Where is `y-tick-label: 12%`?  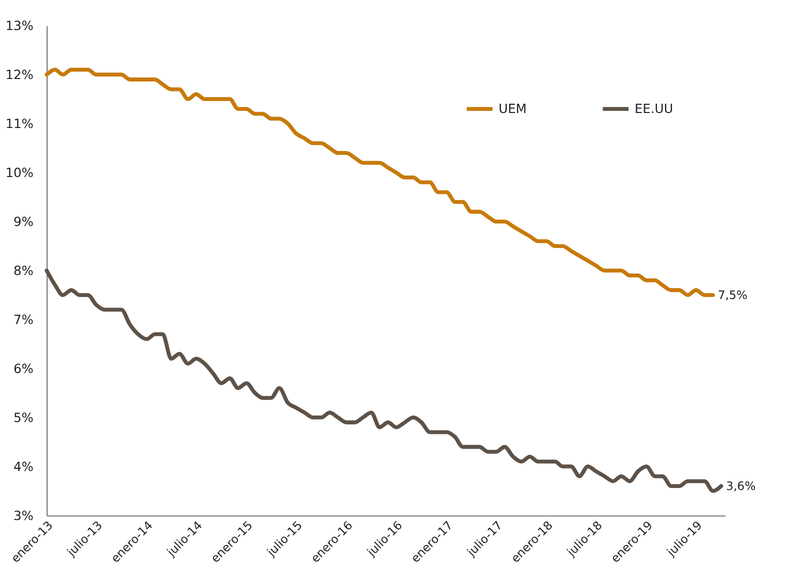
y-tick-label: 12% is located at coordinates (19, 74).